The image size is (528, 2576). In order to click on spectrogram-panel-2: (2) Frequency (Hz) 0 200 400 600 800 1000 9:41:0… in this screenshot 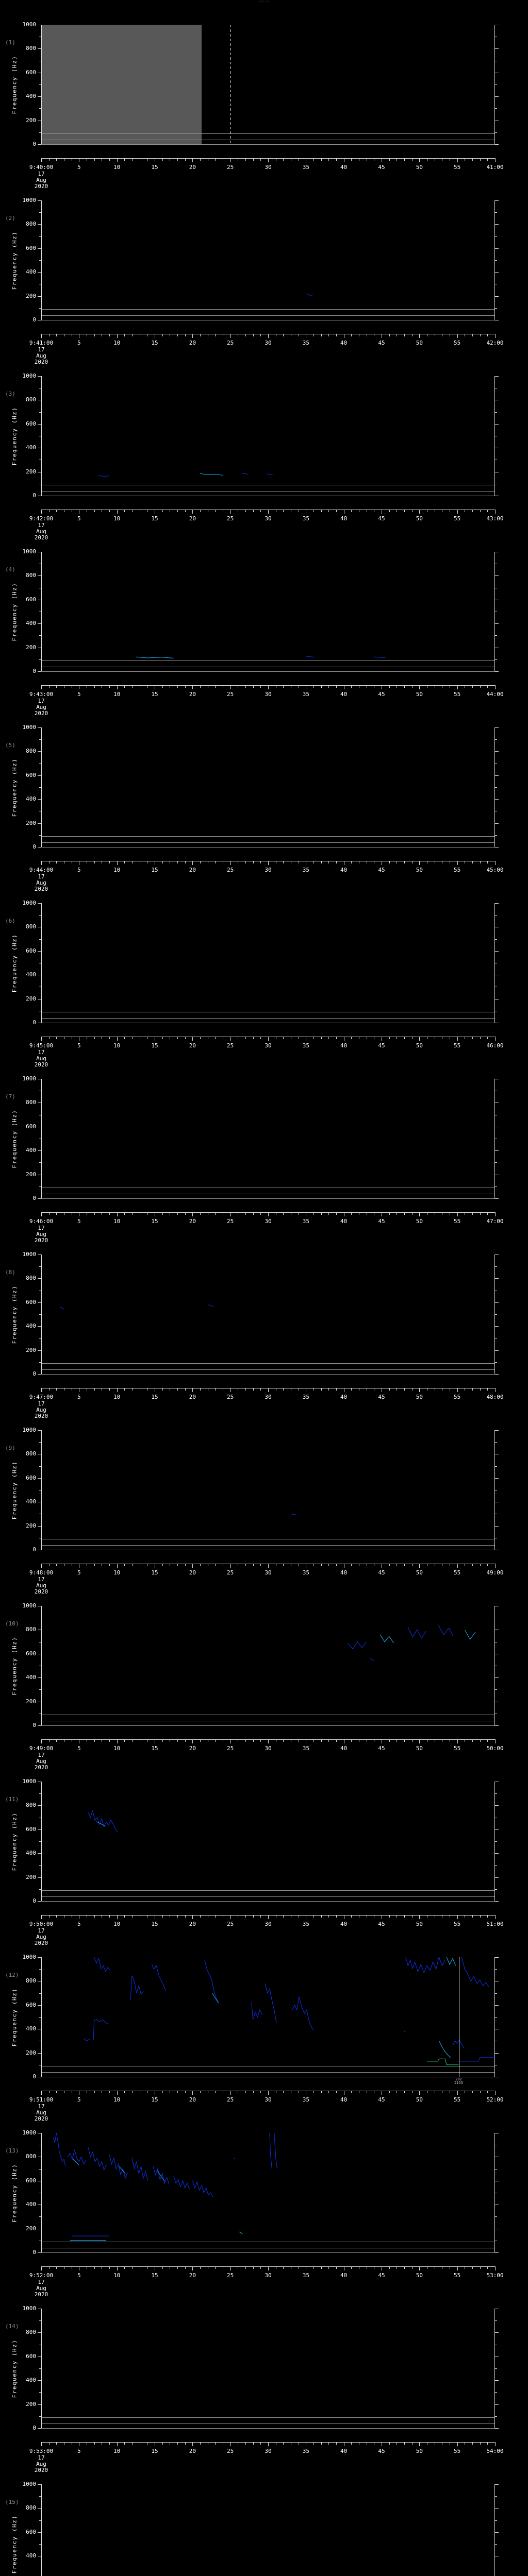, I will do `click(264, 276)`.